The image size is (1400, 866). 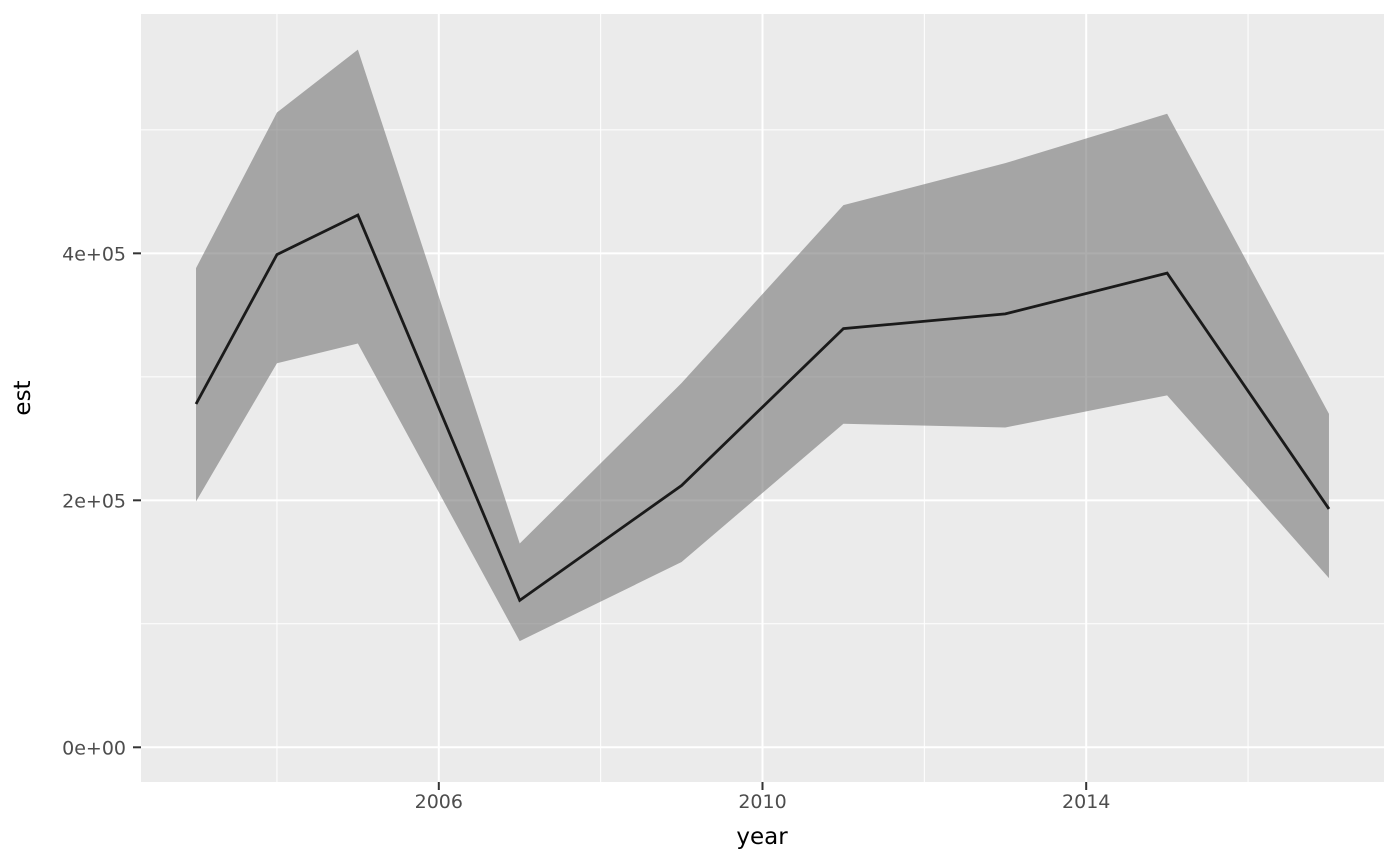 What do you see at coordinates (94, 254) in the screenshot?
I see `y-tick-label: 4e+05` at bounding box center [94, 254].